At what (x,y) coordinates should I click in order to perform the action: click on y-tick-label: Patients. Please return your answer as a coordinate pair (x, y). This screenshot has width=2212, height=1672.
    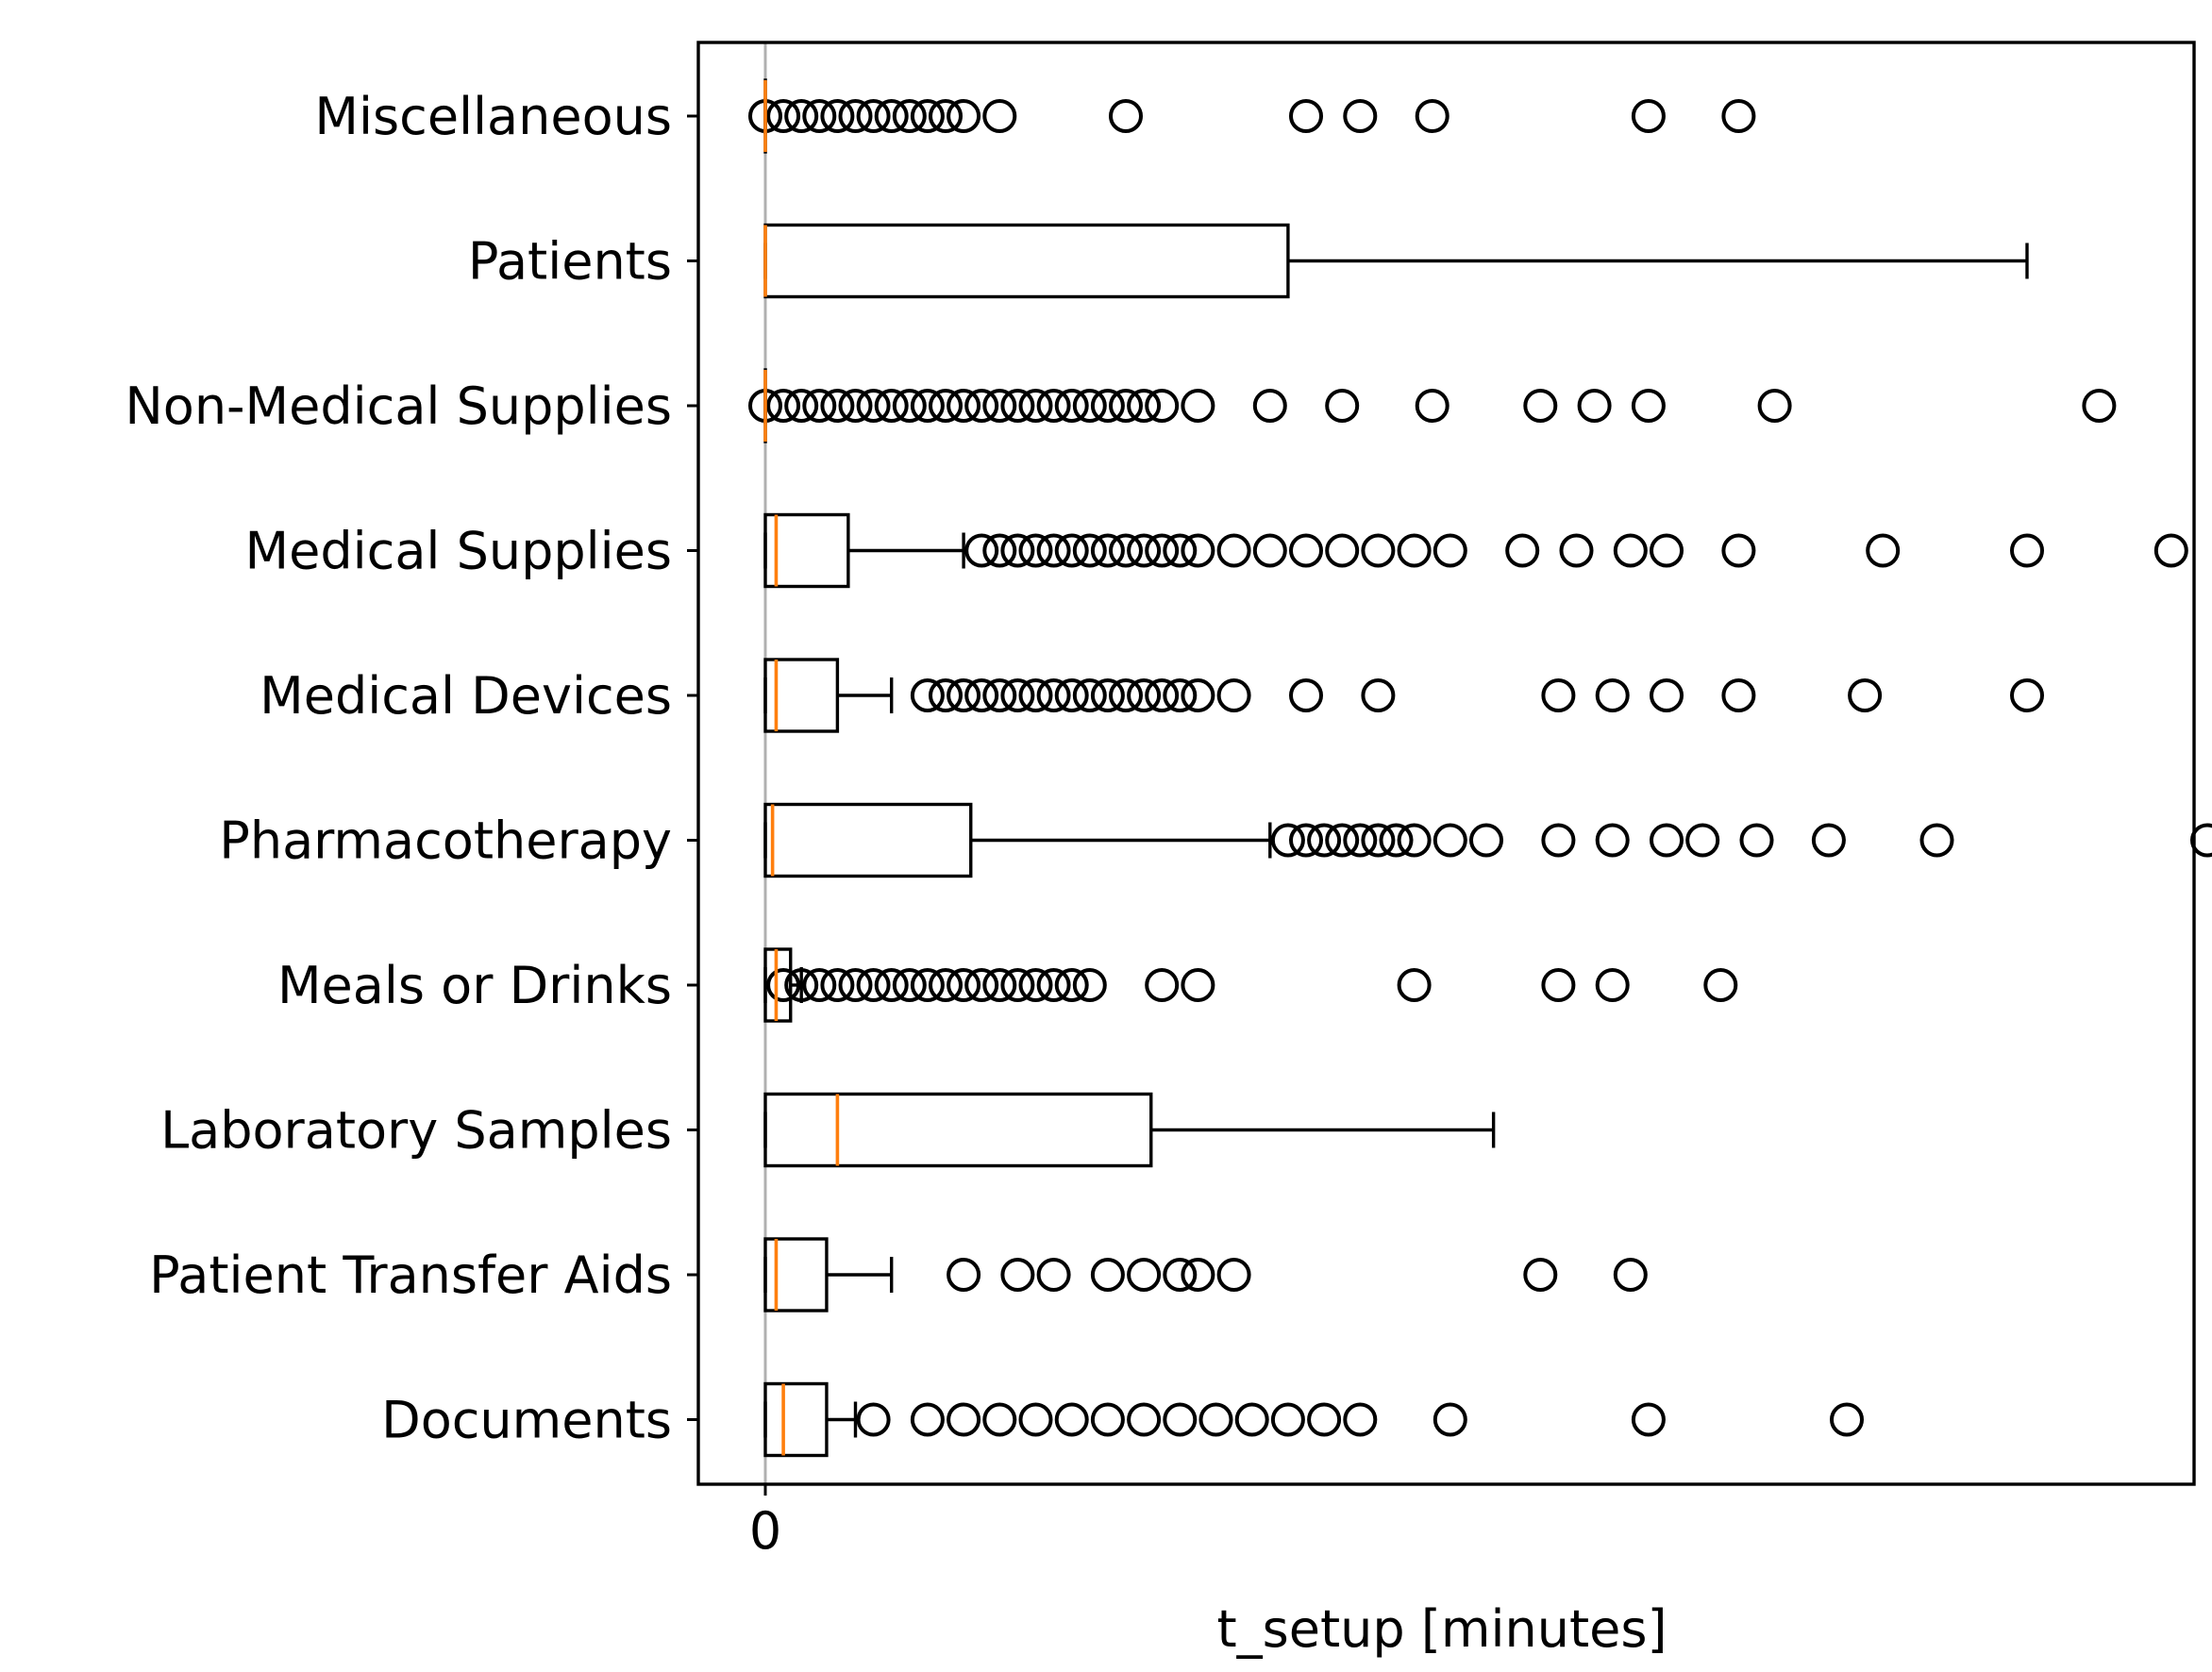
    Looking at the image, I should click on (570, 262).